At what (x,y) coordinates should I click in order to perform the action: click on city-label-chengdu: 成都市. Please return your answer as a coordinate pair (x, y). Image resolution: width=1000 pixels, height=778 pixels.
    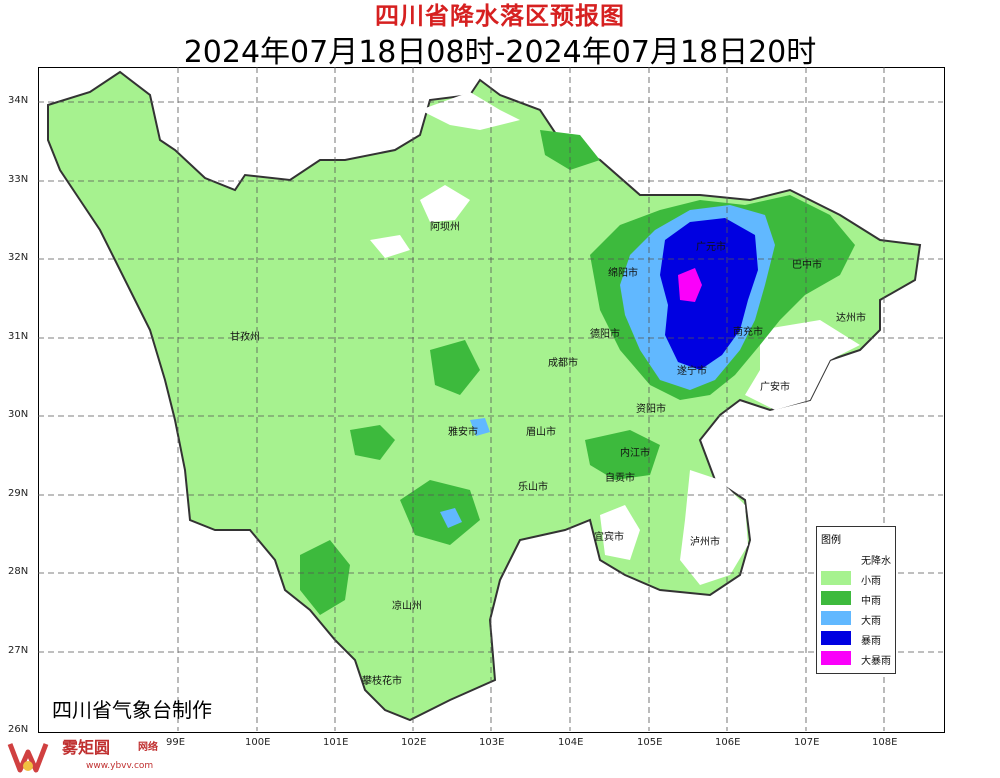
    Looking at the image, I should click on (563, 363).